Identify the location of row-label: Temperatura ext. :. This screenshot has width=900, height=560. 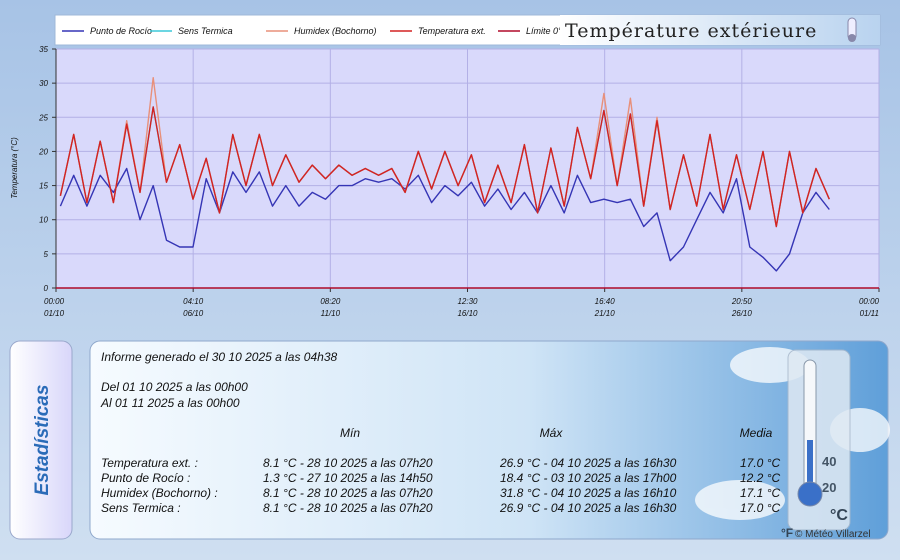
(149, 463).